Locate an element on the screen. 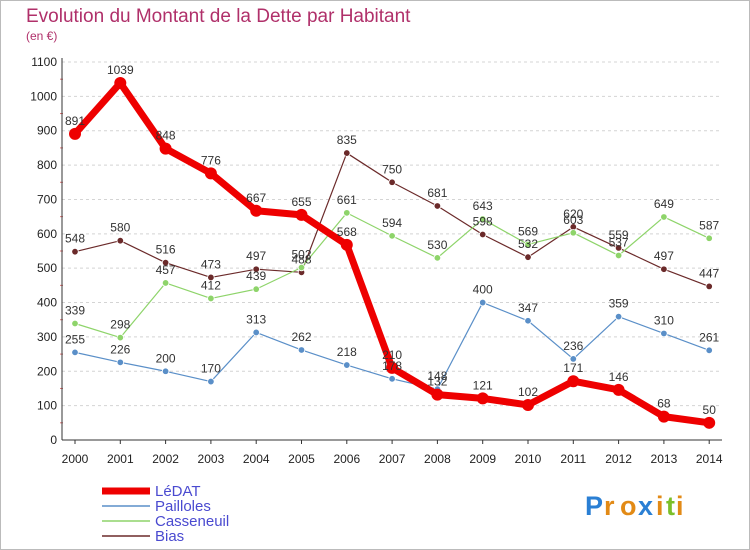 The height and width of the screenshot is (550, 750). y-tick-label: 1100 is located at coordinates (44, 62).